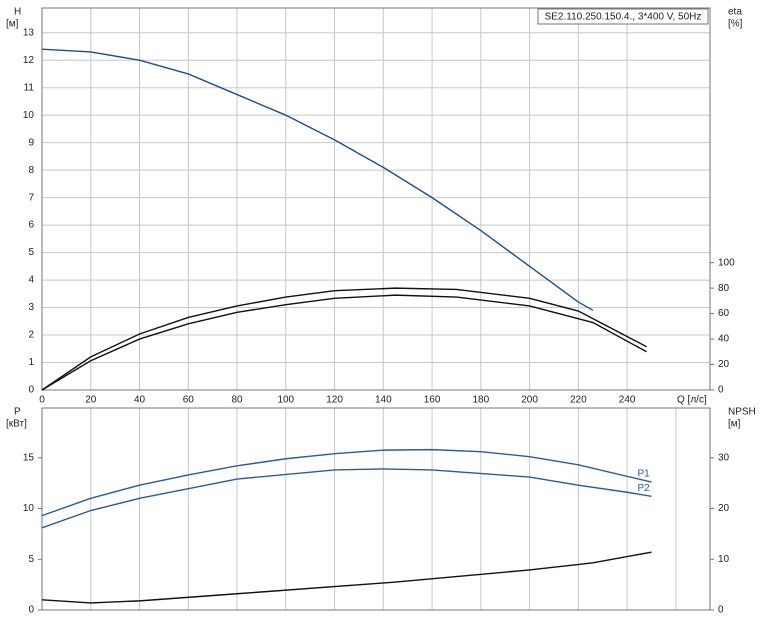  What do you see at coordinates (31, 280) in the screenshot?
I see `y-tick-label: 4` at bounding box center [31, 280].